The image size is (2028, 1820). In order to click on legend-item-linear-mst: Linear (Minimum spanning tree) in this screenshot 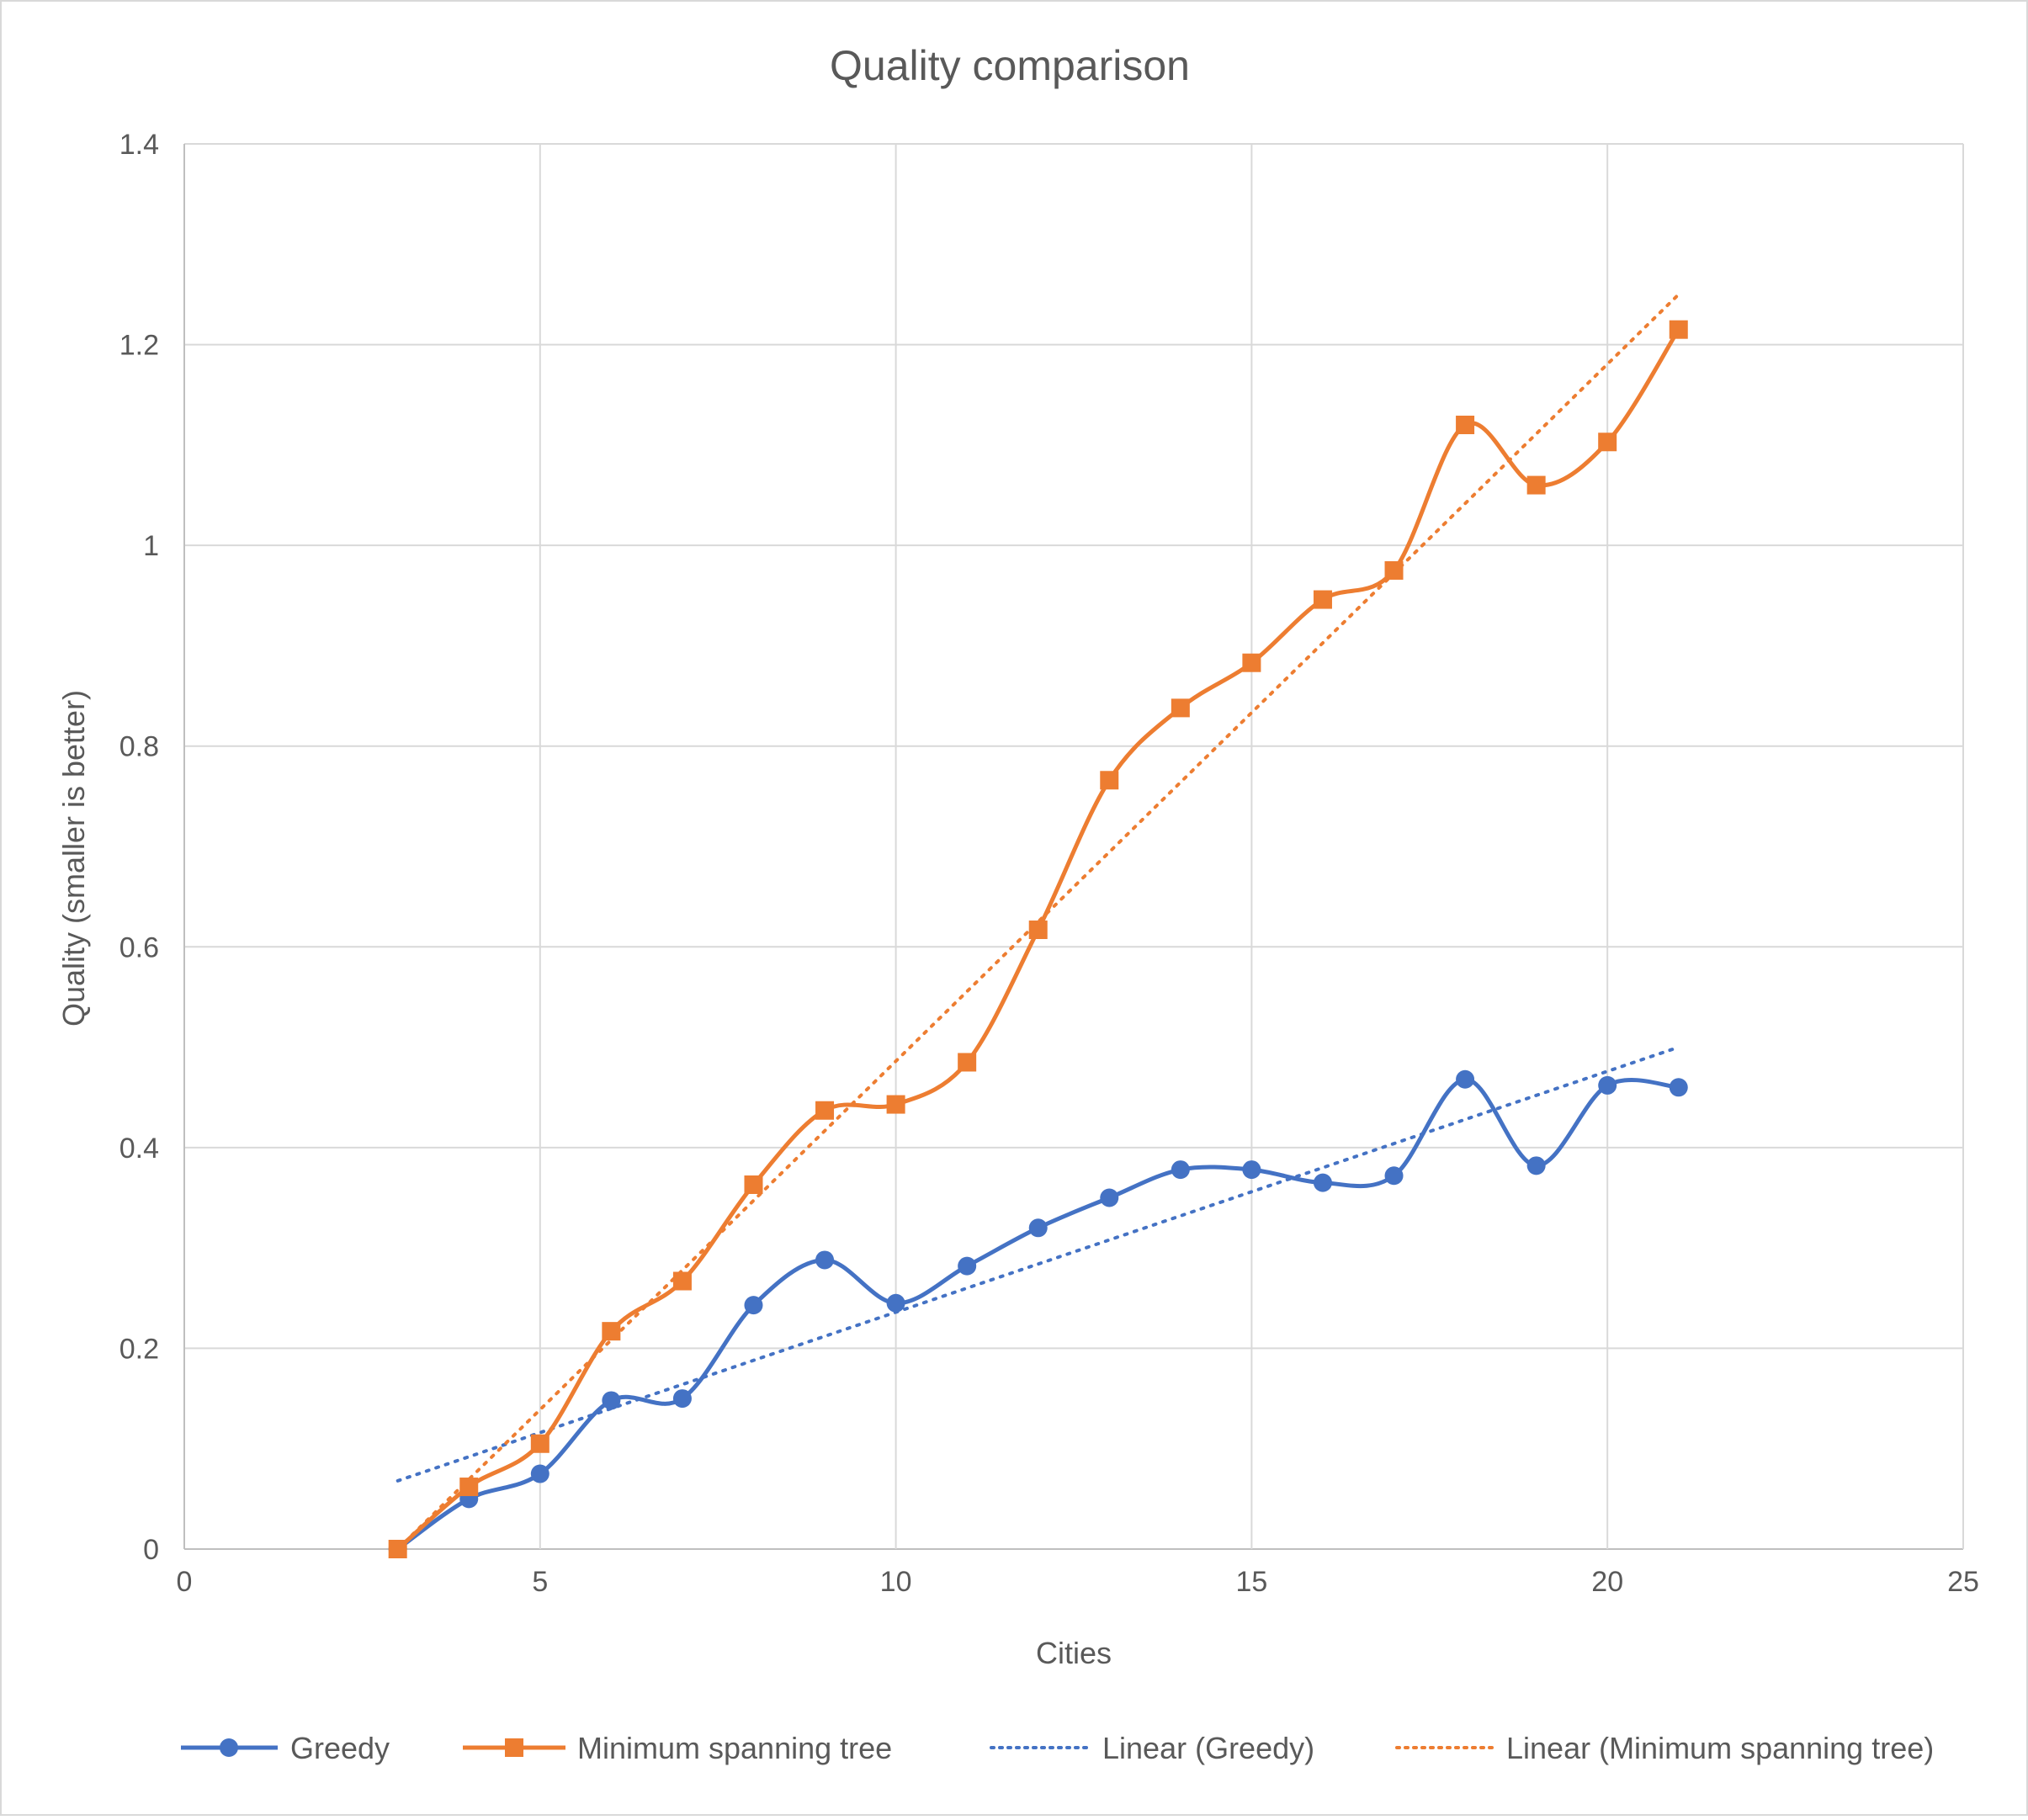, I will do `click(1664, 1748)`.